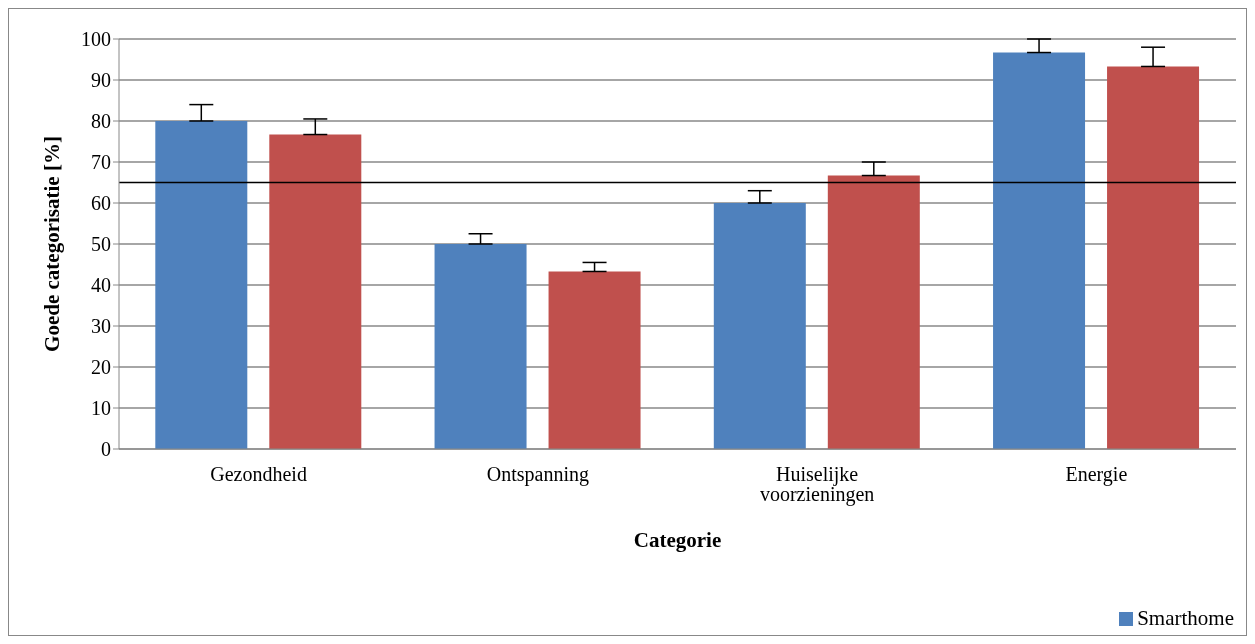 This screenshot has width=1255, height=644. What do you see at coordinates (96, 39) in the screenshot?
I see `y-tick-label: 100` at bounding box center [96, 39].